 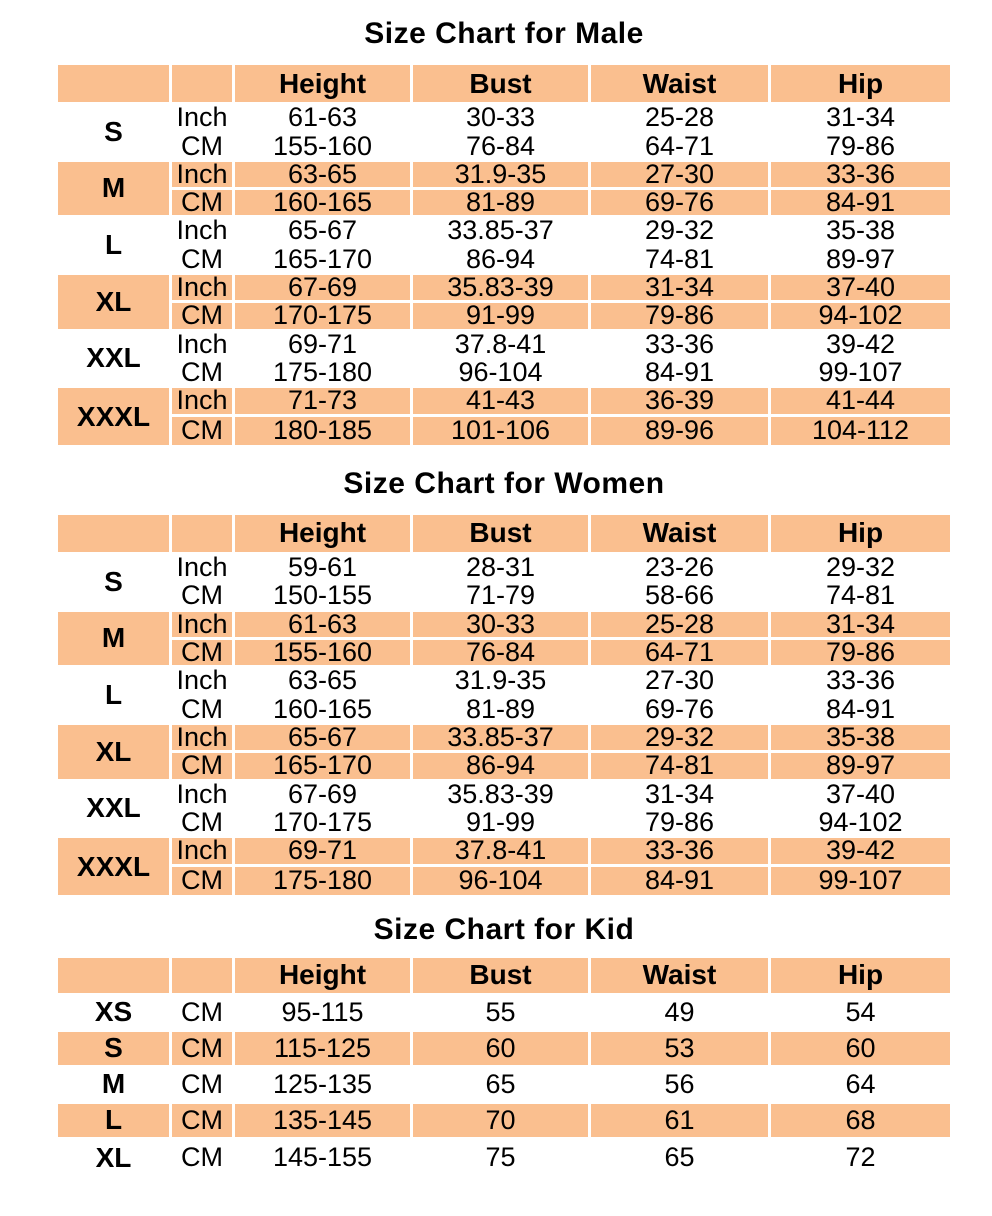 I want to click on header-cell-size, so click(x=115, y=85).